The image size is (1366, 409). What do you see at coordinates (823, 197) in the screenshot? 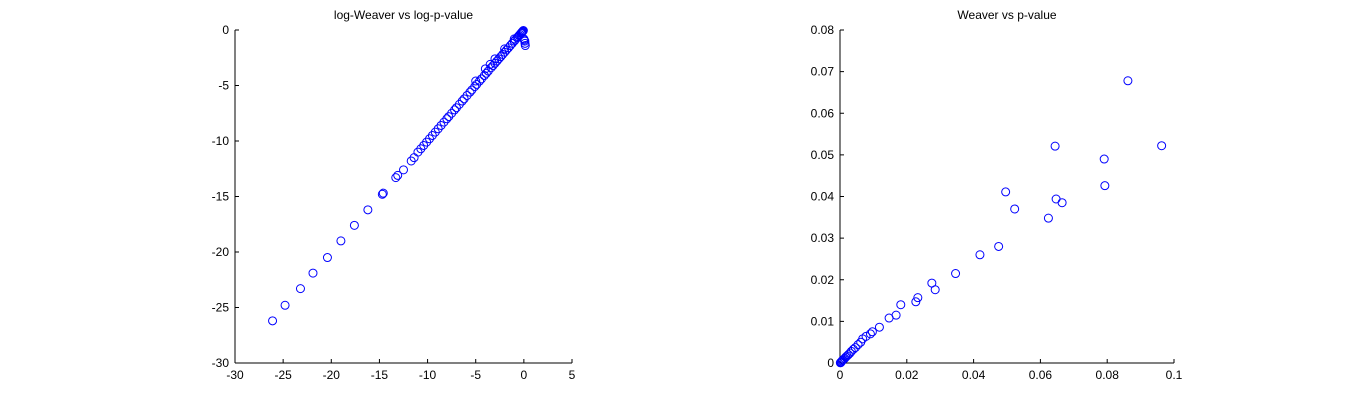
I see `y-tick-label: 0.04` at bounding box center [823, 197].